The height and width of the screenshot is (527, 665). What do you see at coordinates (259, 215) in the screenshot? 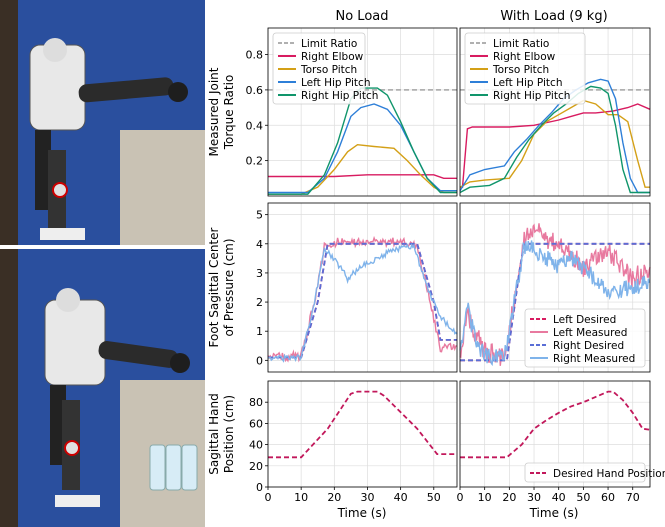
I see `y-tick-label: 5` at bounding box center [259, 215].